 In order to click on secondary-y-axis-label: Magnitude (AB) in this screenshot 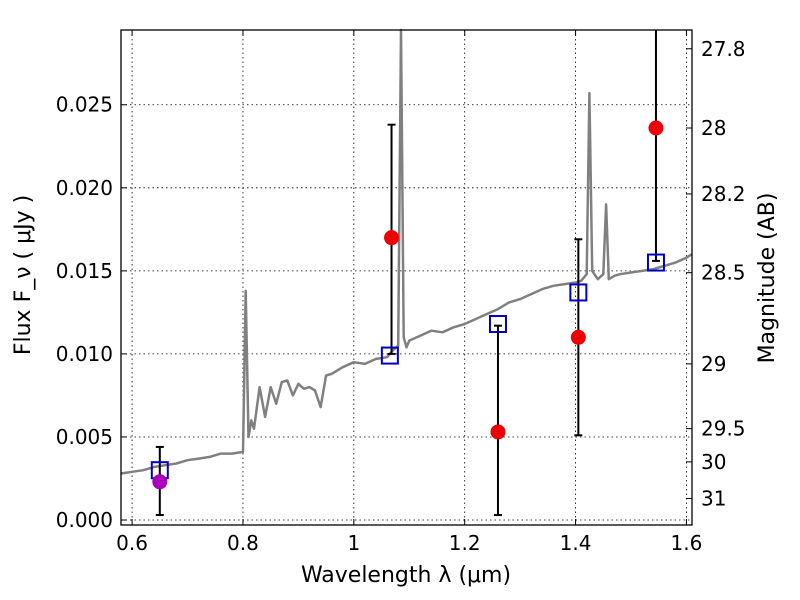, I will do `click(767, 278)`.